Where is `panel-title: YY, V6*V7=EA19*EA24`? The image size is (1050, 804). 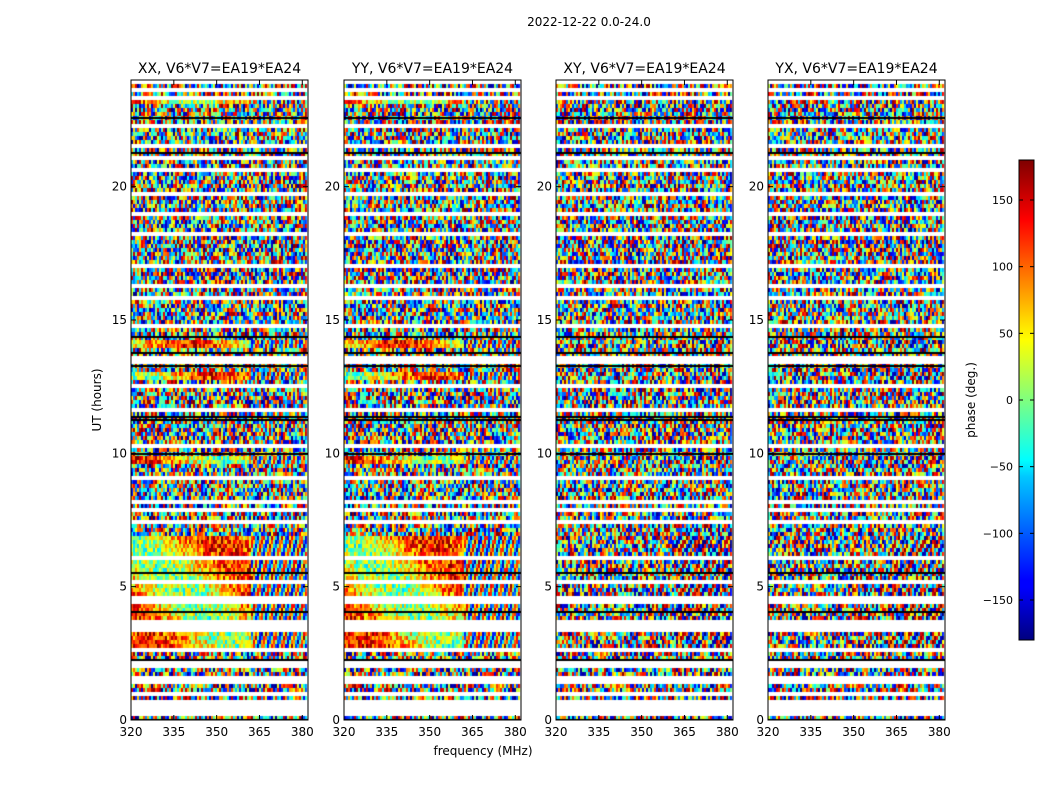
panel-title: YY, V6*V7=EA19*EA24 is located at coordinates (432, 69).